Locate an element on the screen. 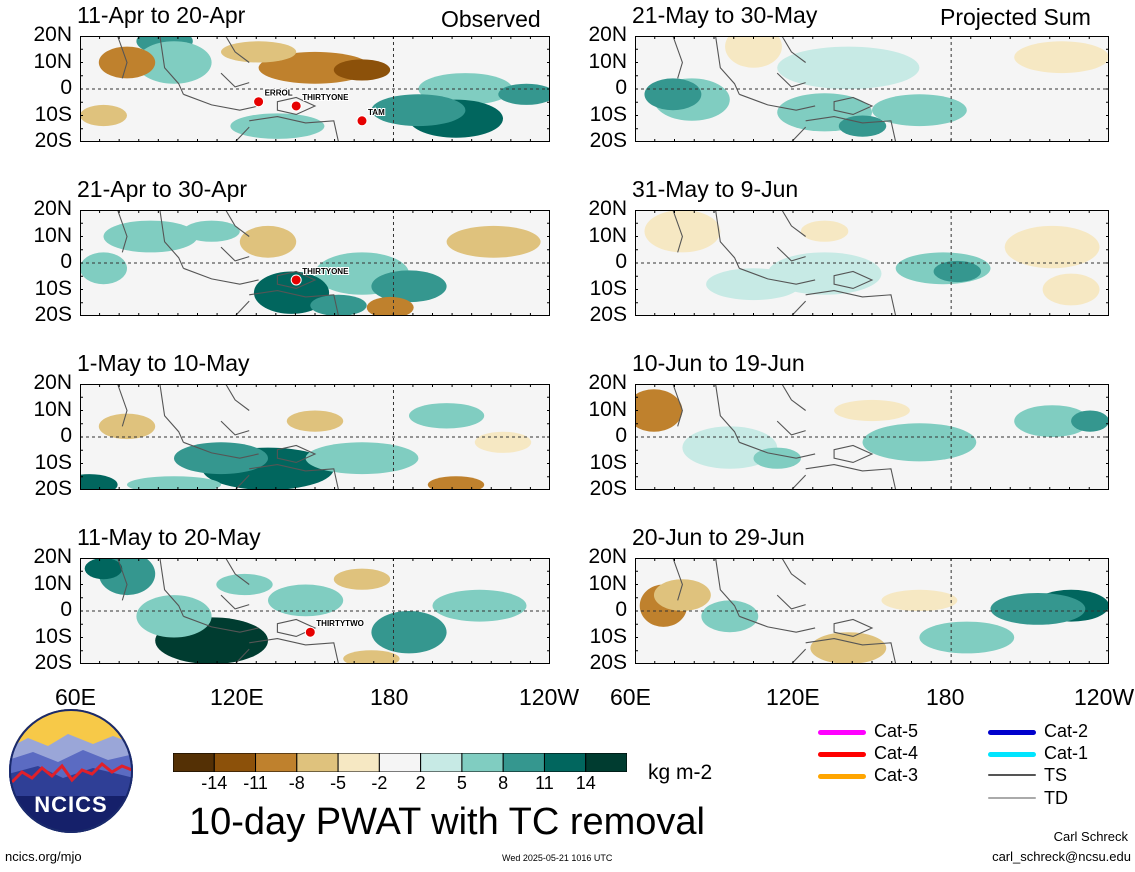  map-21-may-to-30-may is located at coordinates (872, 89).